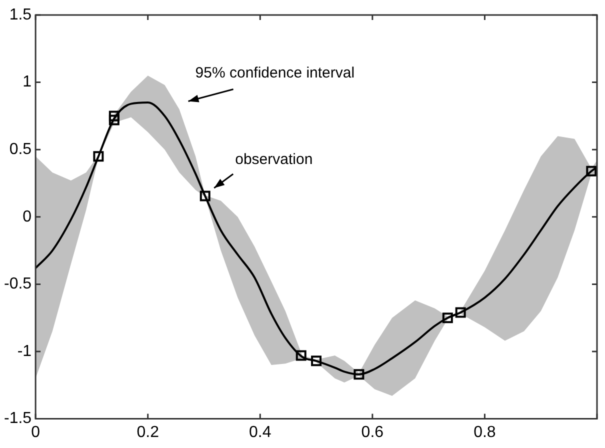 The width and height of the screenshot is (605, 448). What do you see at coordinates (27, 82) in the screenshot?
I see `y-tick-label: 1` at bounding box center [27, 82].